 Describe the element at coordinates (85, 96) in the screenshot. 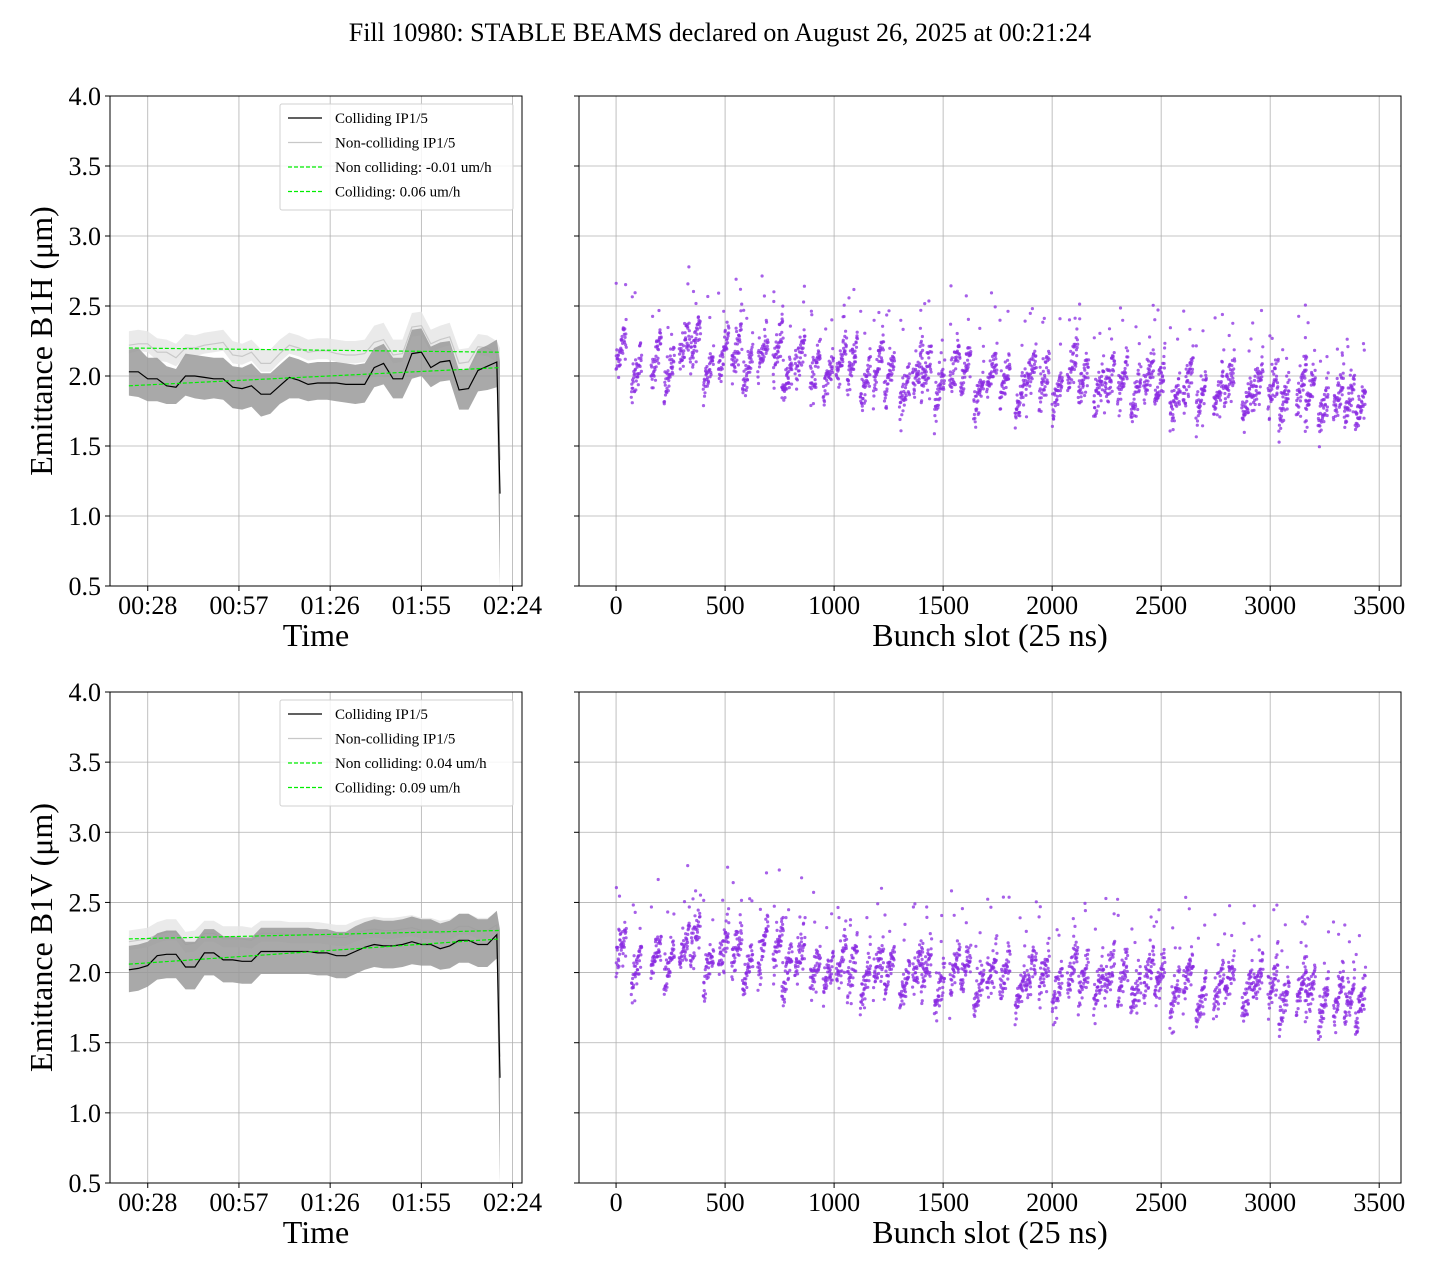

I see `y-tick-label: 4.0` at that location.